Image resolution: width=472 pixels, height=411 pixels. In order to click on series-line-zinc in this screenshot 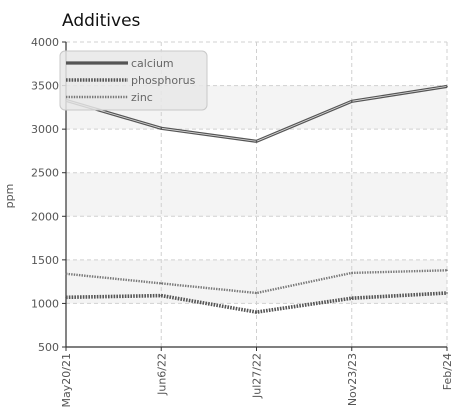, I will do `click(256, 282)`.